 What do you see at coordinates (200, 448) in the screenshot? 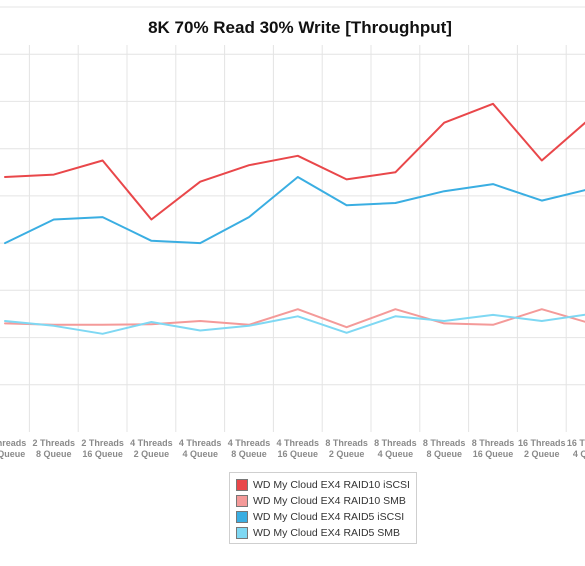
I see `x-tick-label: 4 Threads 4 Queue` at bounding box center [200, 448].